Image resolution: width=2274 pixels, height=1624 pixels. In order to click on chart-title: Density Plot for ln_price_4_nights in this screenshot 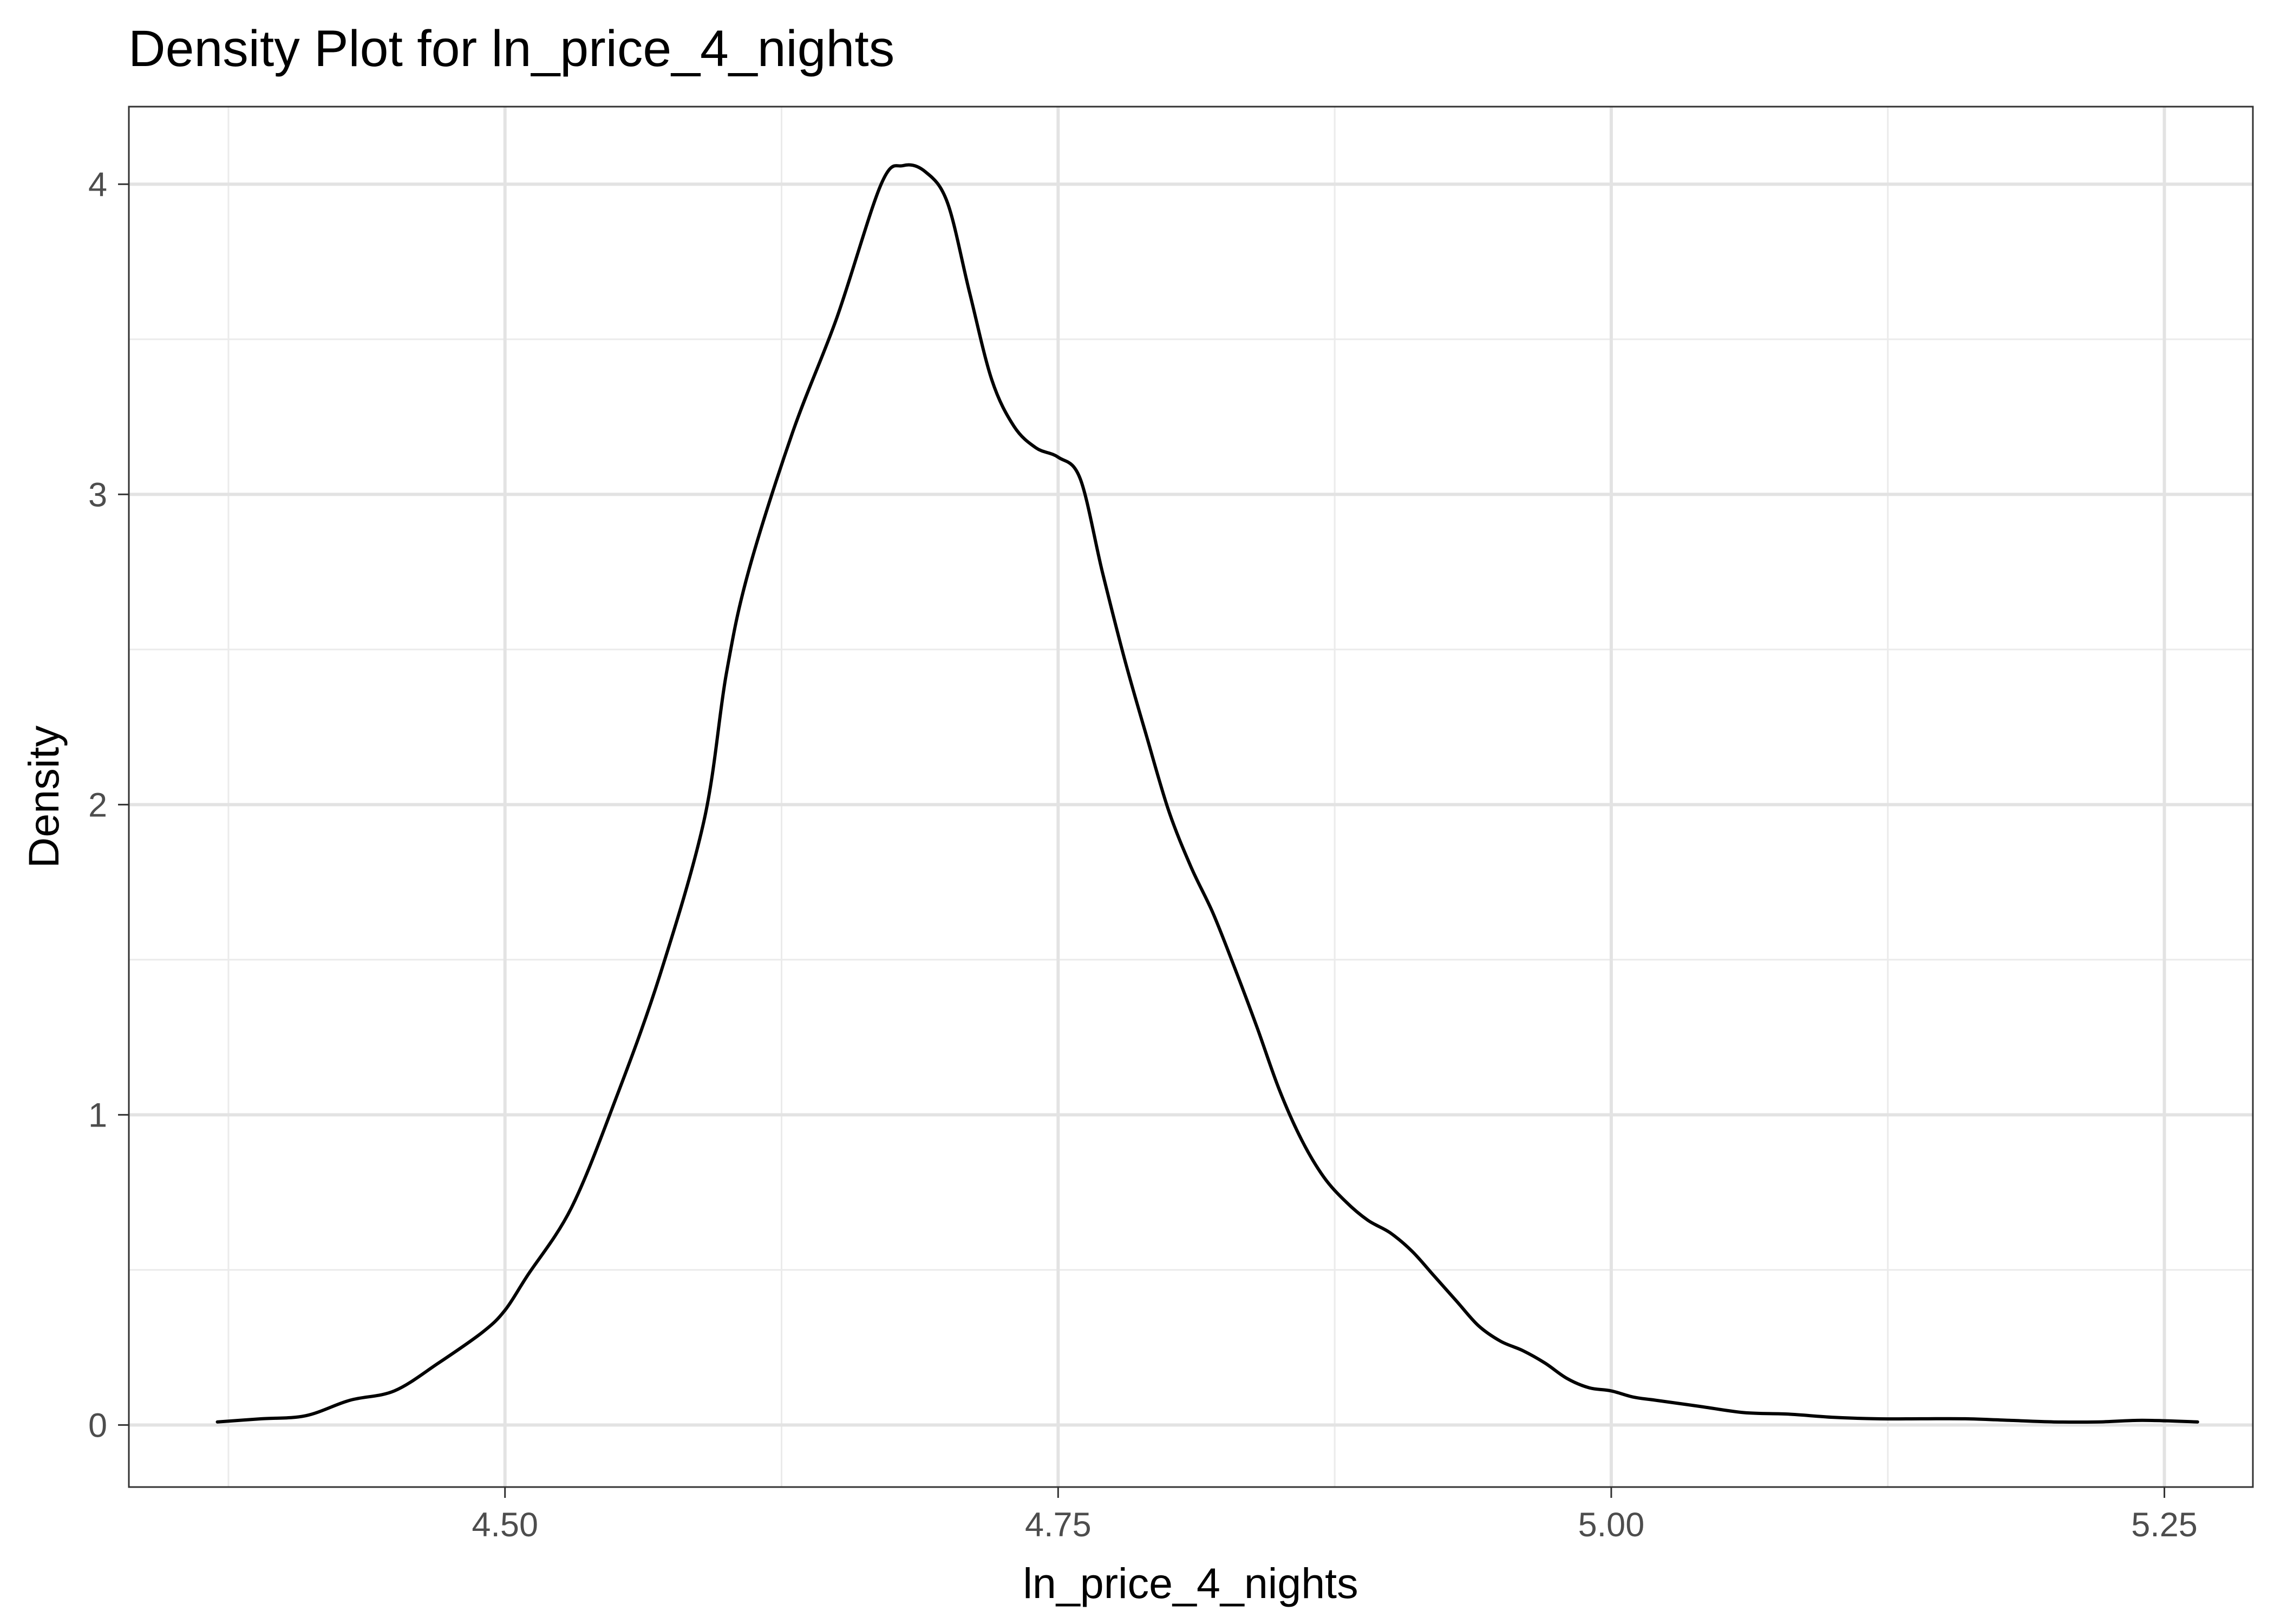, I will do `click(511, 49)`.